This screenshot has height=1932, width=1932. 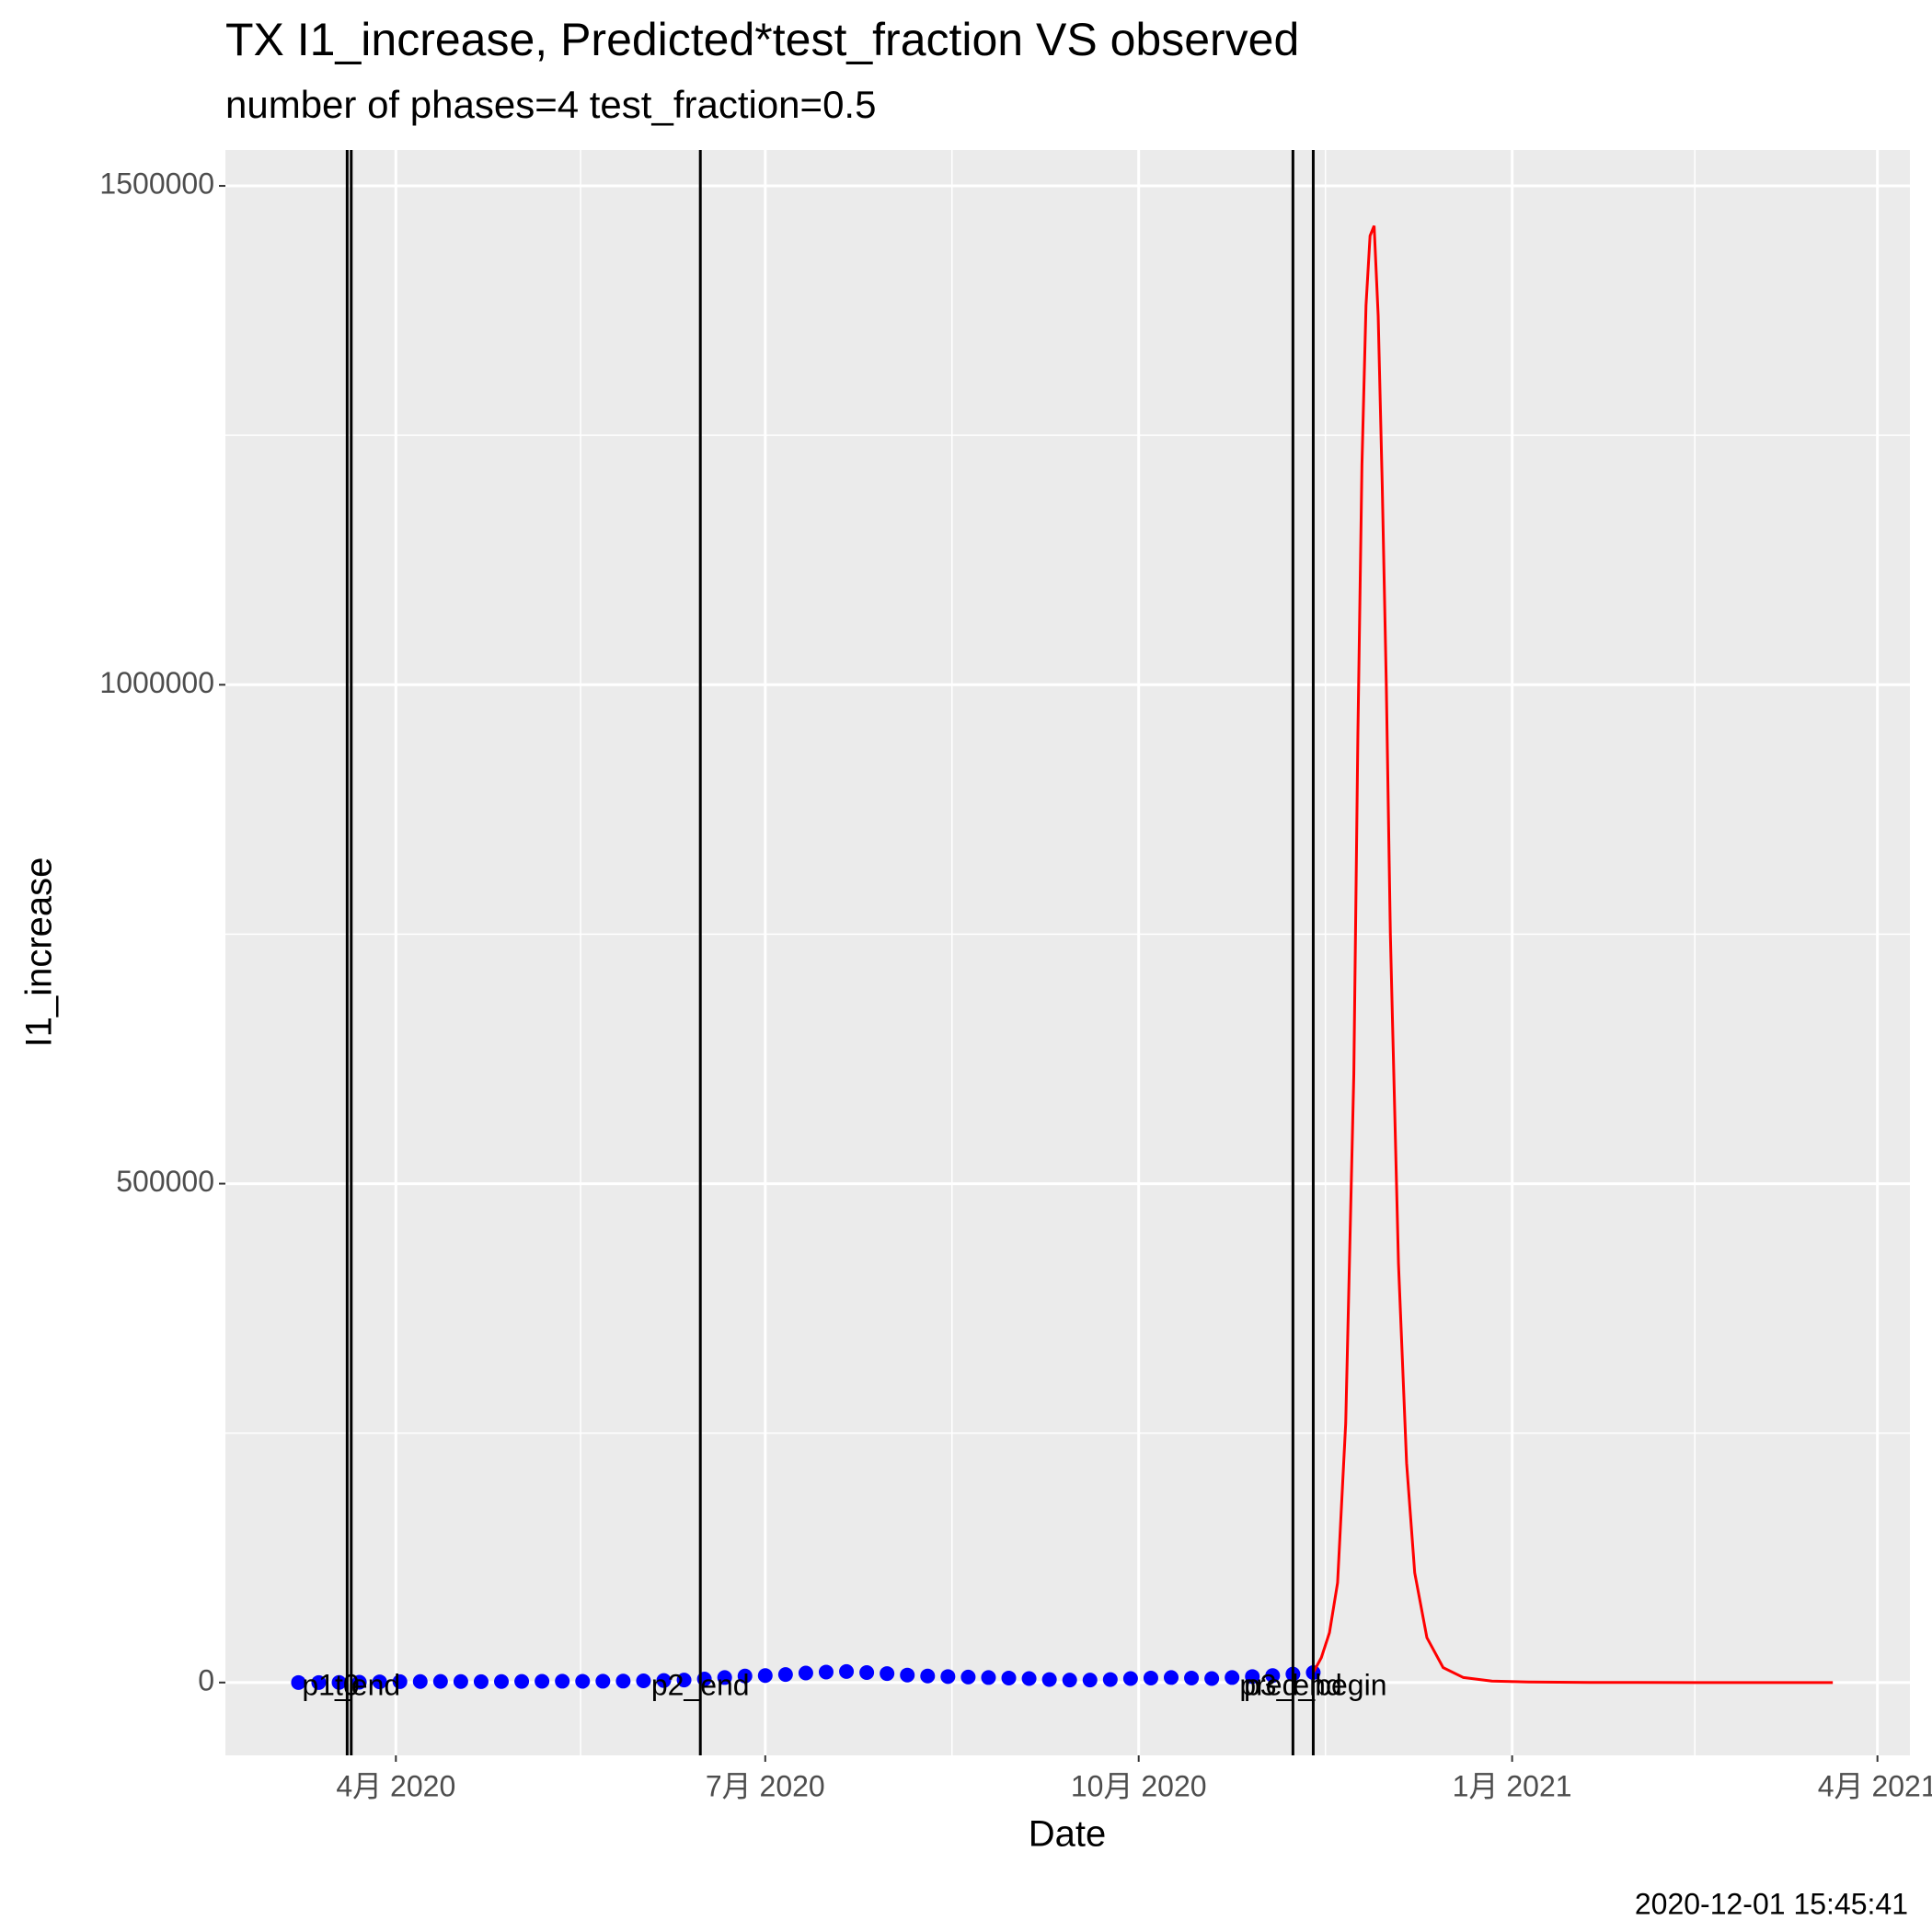 What do you see at coordinates (1068, 1834) in the screenshot?
I see `x-axis-title: Date` at bounding box center [1068, 1834].